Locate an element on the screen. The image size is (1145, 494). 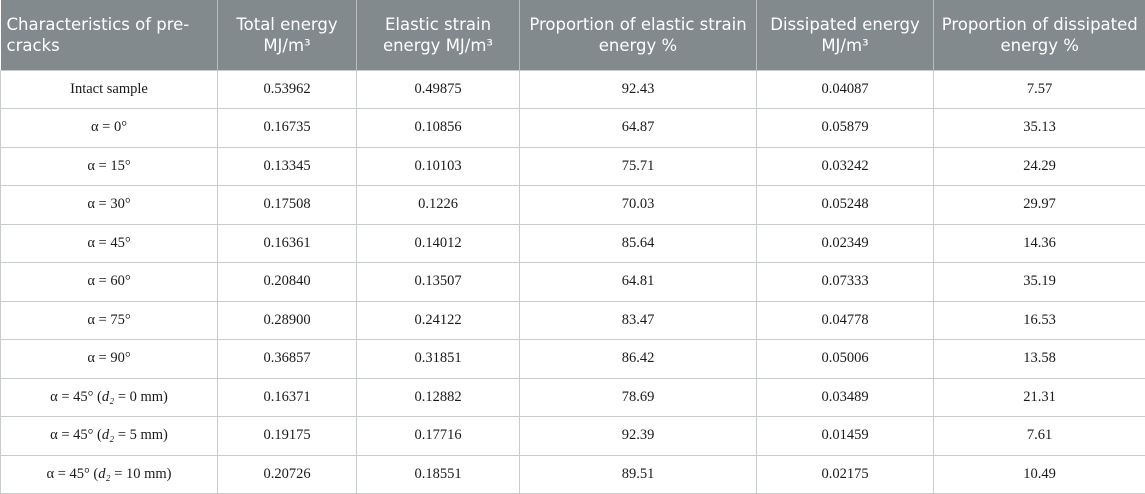
cell-elastic-energy: 0.17716 is located at coordinates (438, 436).